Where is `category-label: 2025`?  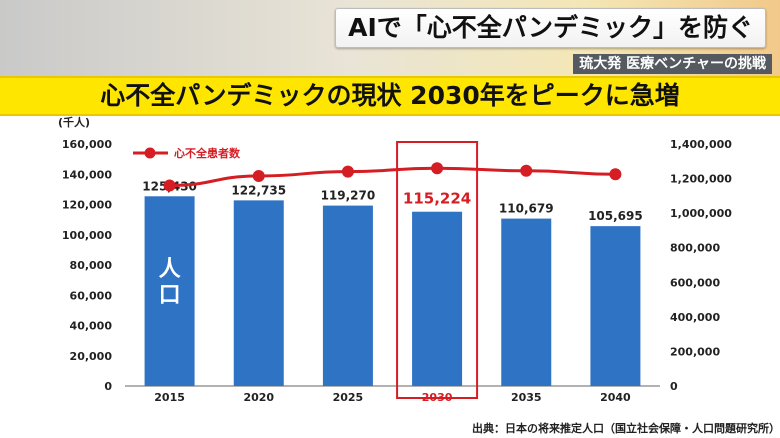 category-label: 2025 is located at coordinates (348, 397).